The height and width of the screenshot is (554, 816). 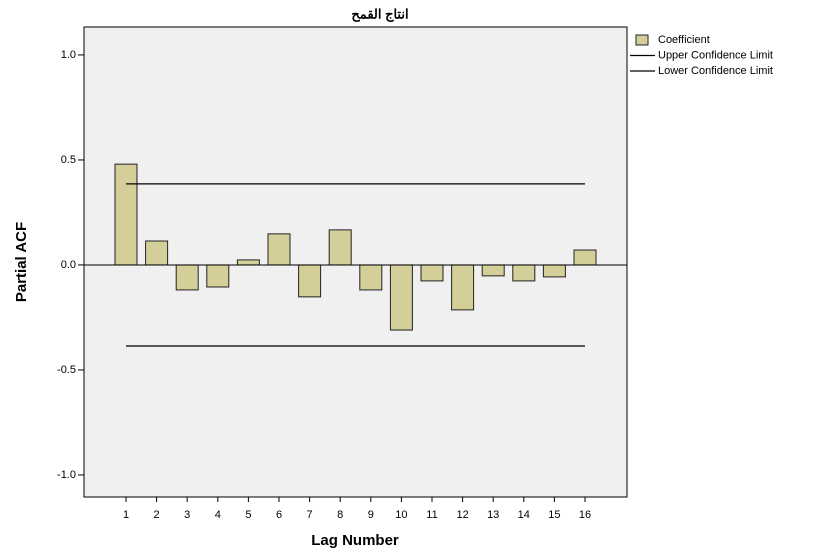 What do you see at coordinates (554, 515) in the screenshot?
I see `x-tick-label: 15` at bounding box center [554, 515].